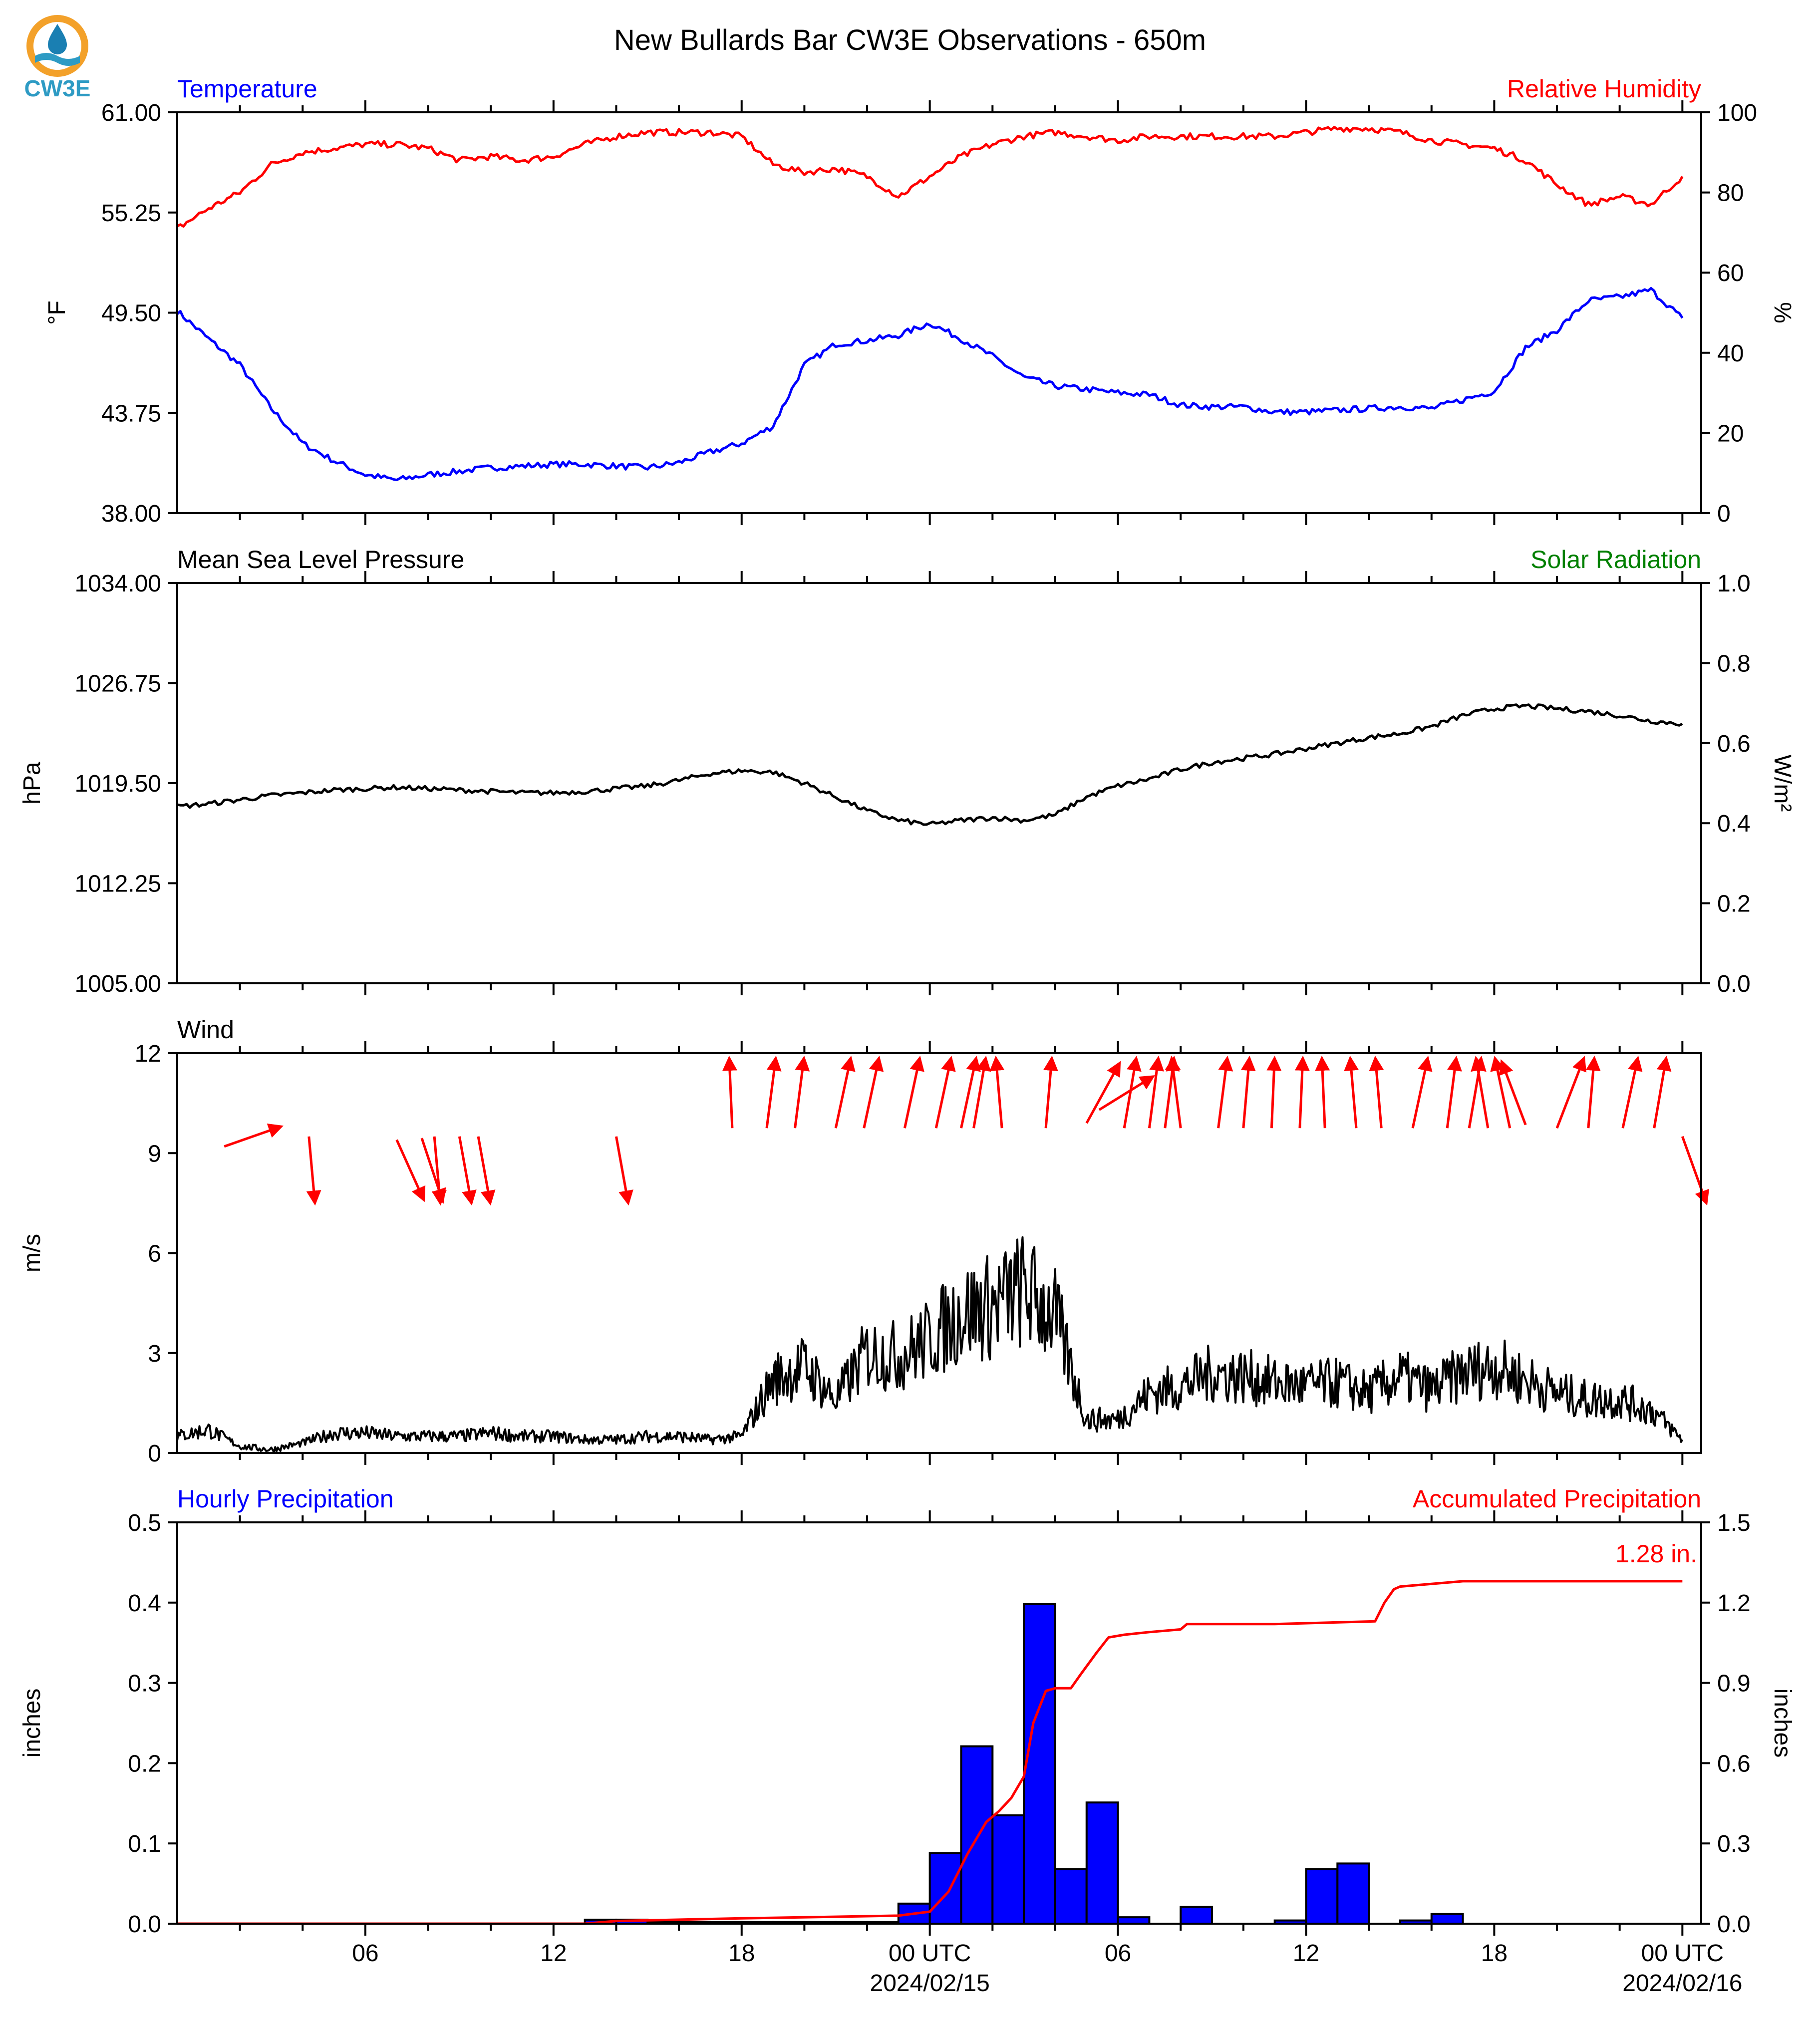 The image size is (1820, 2028). Describe the element at coordinates (930, 384) in the screenshot. I see `temperature-line` at that location.